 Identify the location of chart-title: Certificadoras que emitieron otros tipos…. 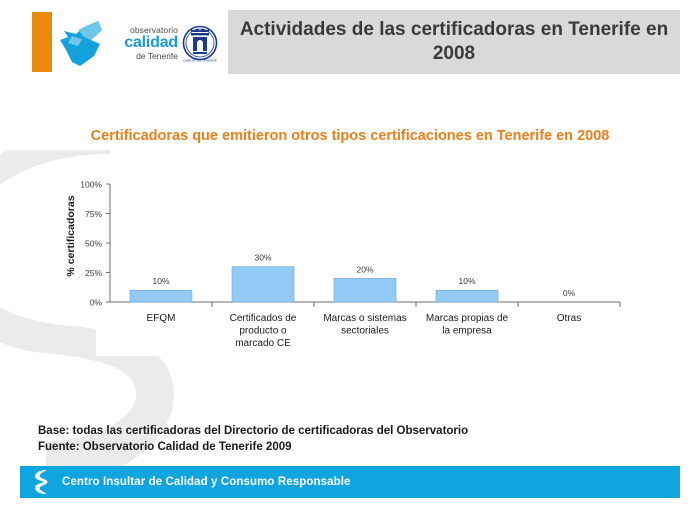
(350, 136).